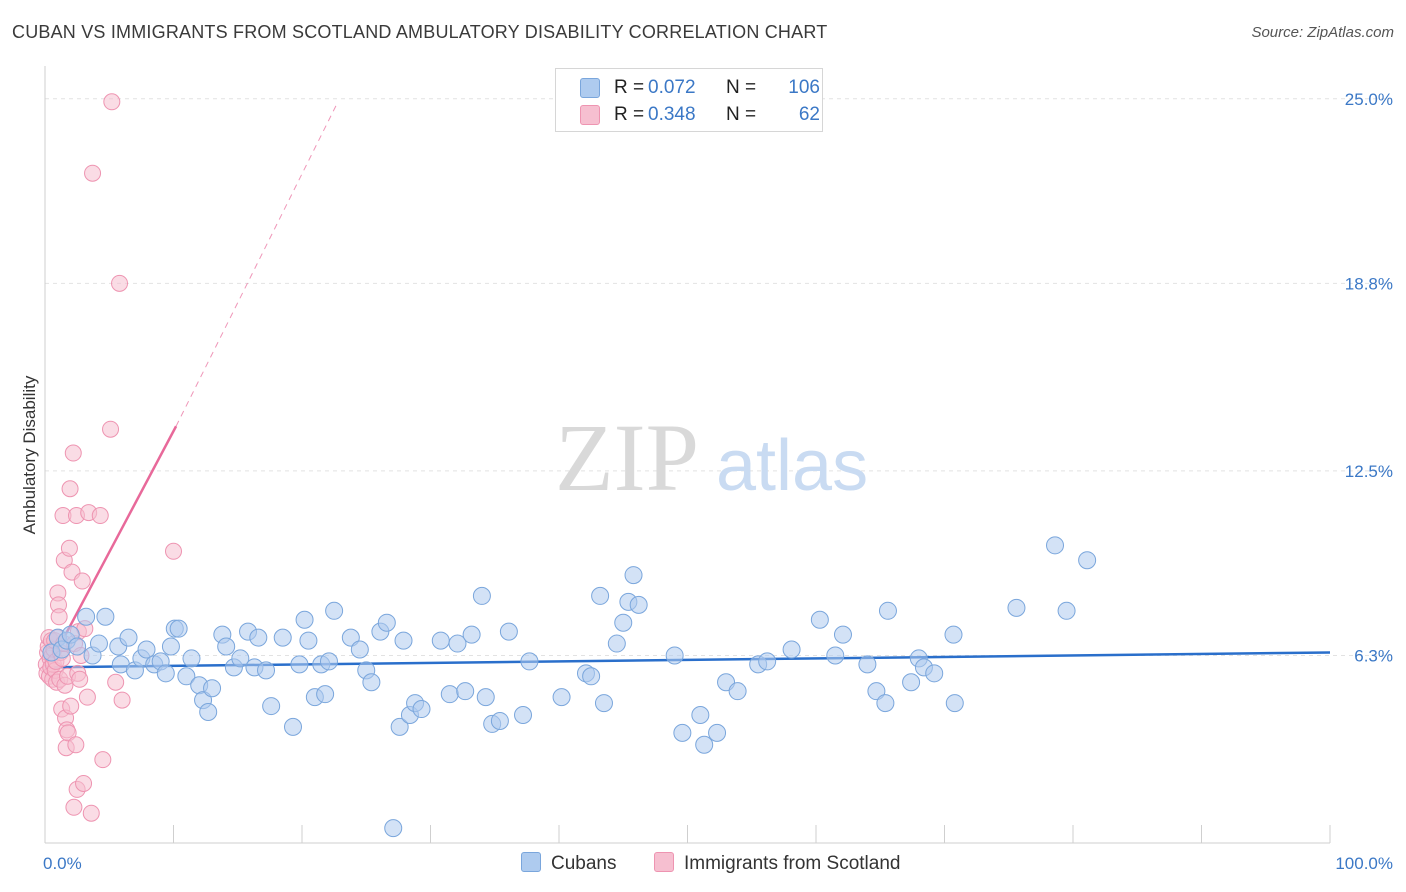  What do you see at coordinates (1364, 863) in the screenshot?
I see `x-tick-label: 100.0%` at bounding box center [1364, 863].